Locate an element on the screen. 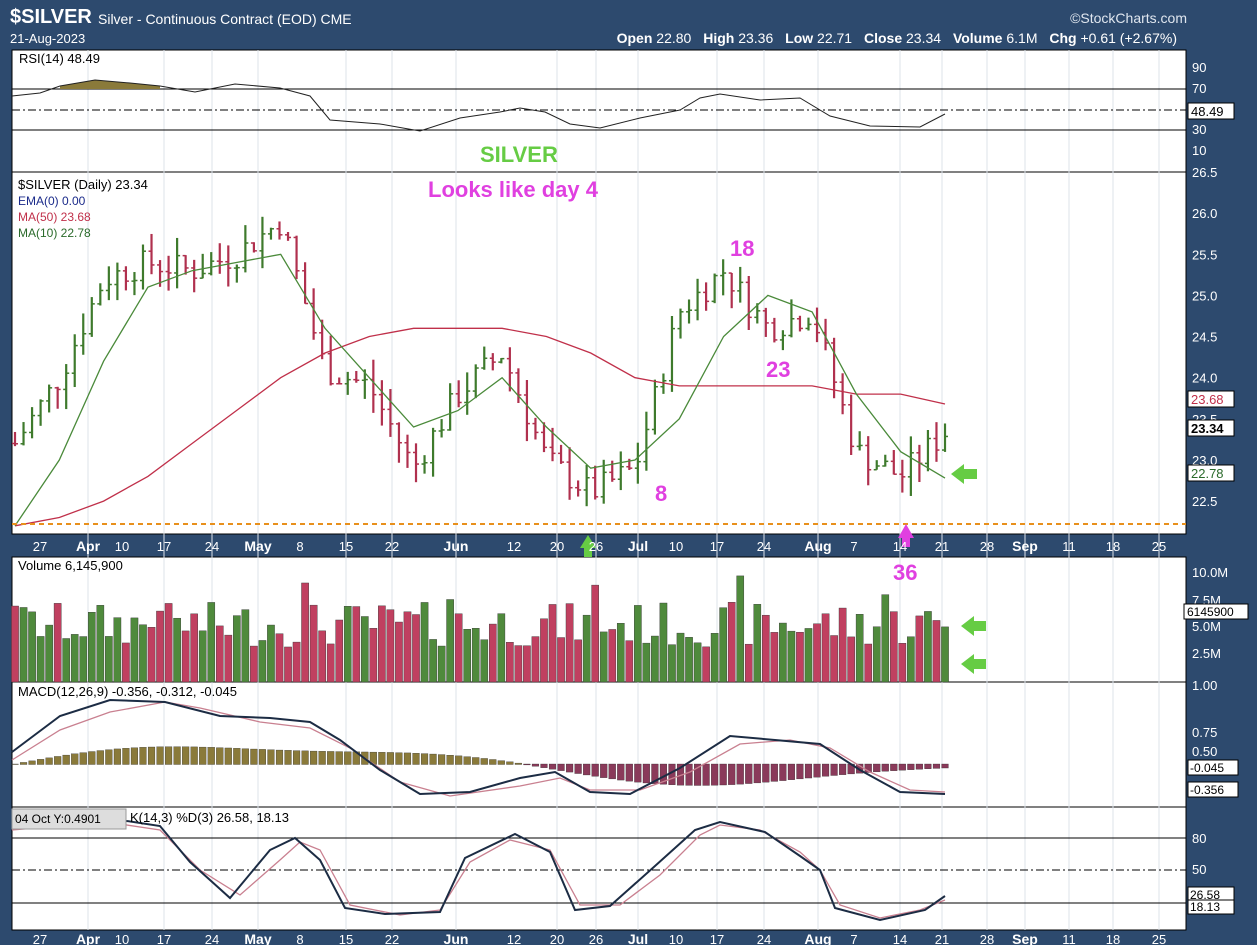  chart-subtitle: Silver - Continuous Contract (EOD) CME is located at coordinates (225, 19).